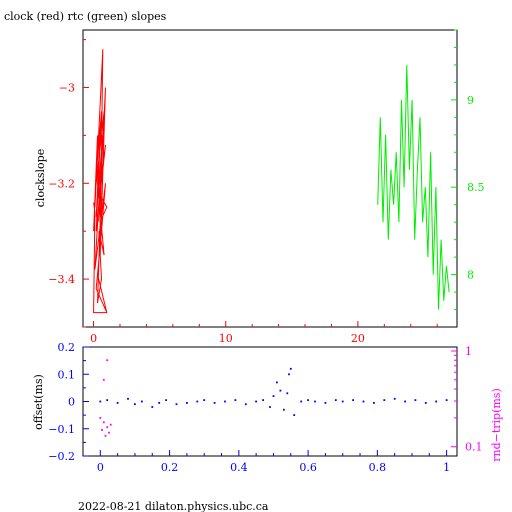 This screenshot has height=512, width=512. Describe the element at coordinates (61, 456) in the screenshot. I see `bottom-y-tick-label: −0.2` at that location.